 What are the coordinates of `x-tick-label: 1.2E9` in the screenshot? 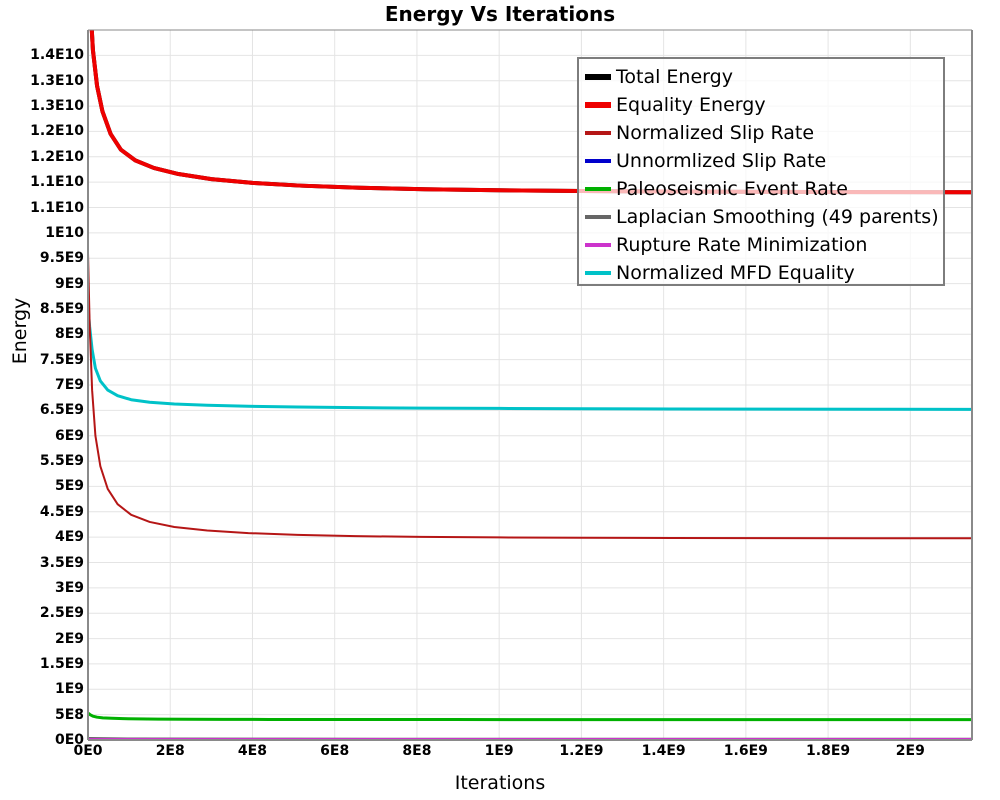 It's located at (581, 751).